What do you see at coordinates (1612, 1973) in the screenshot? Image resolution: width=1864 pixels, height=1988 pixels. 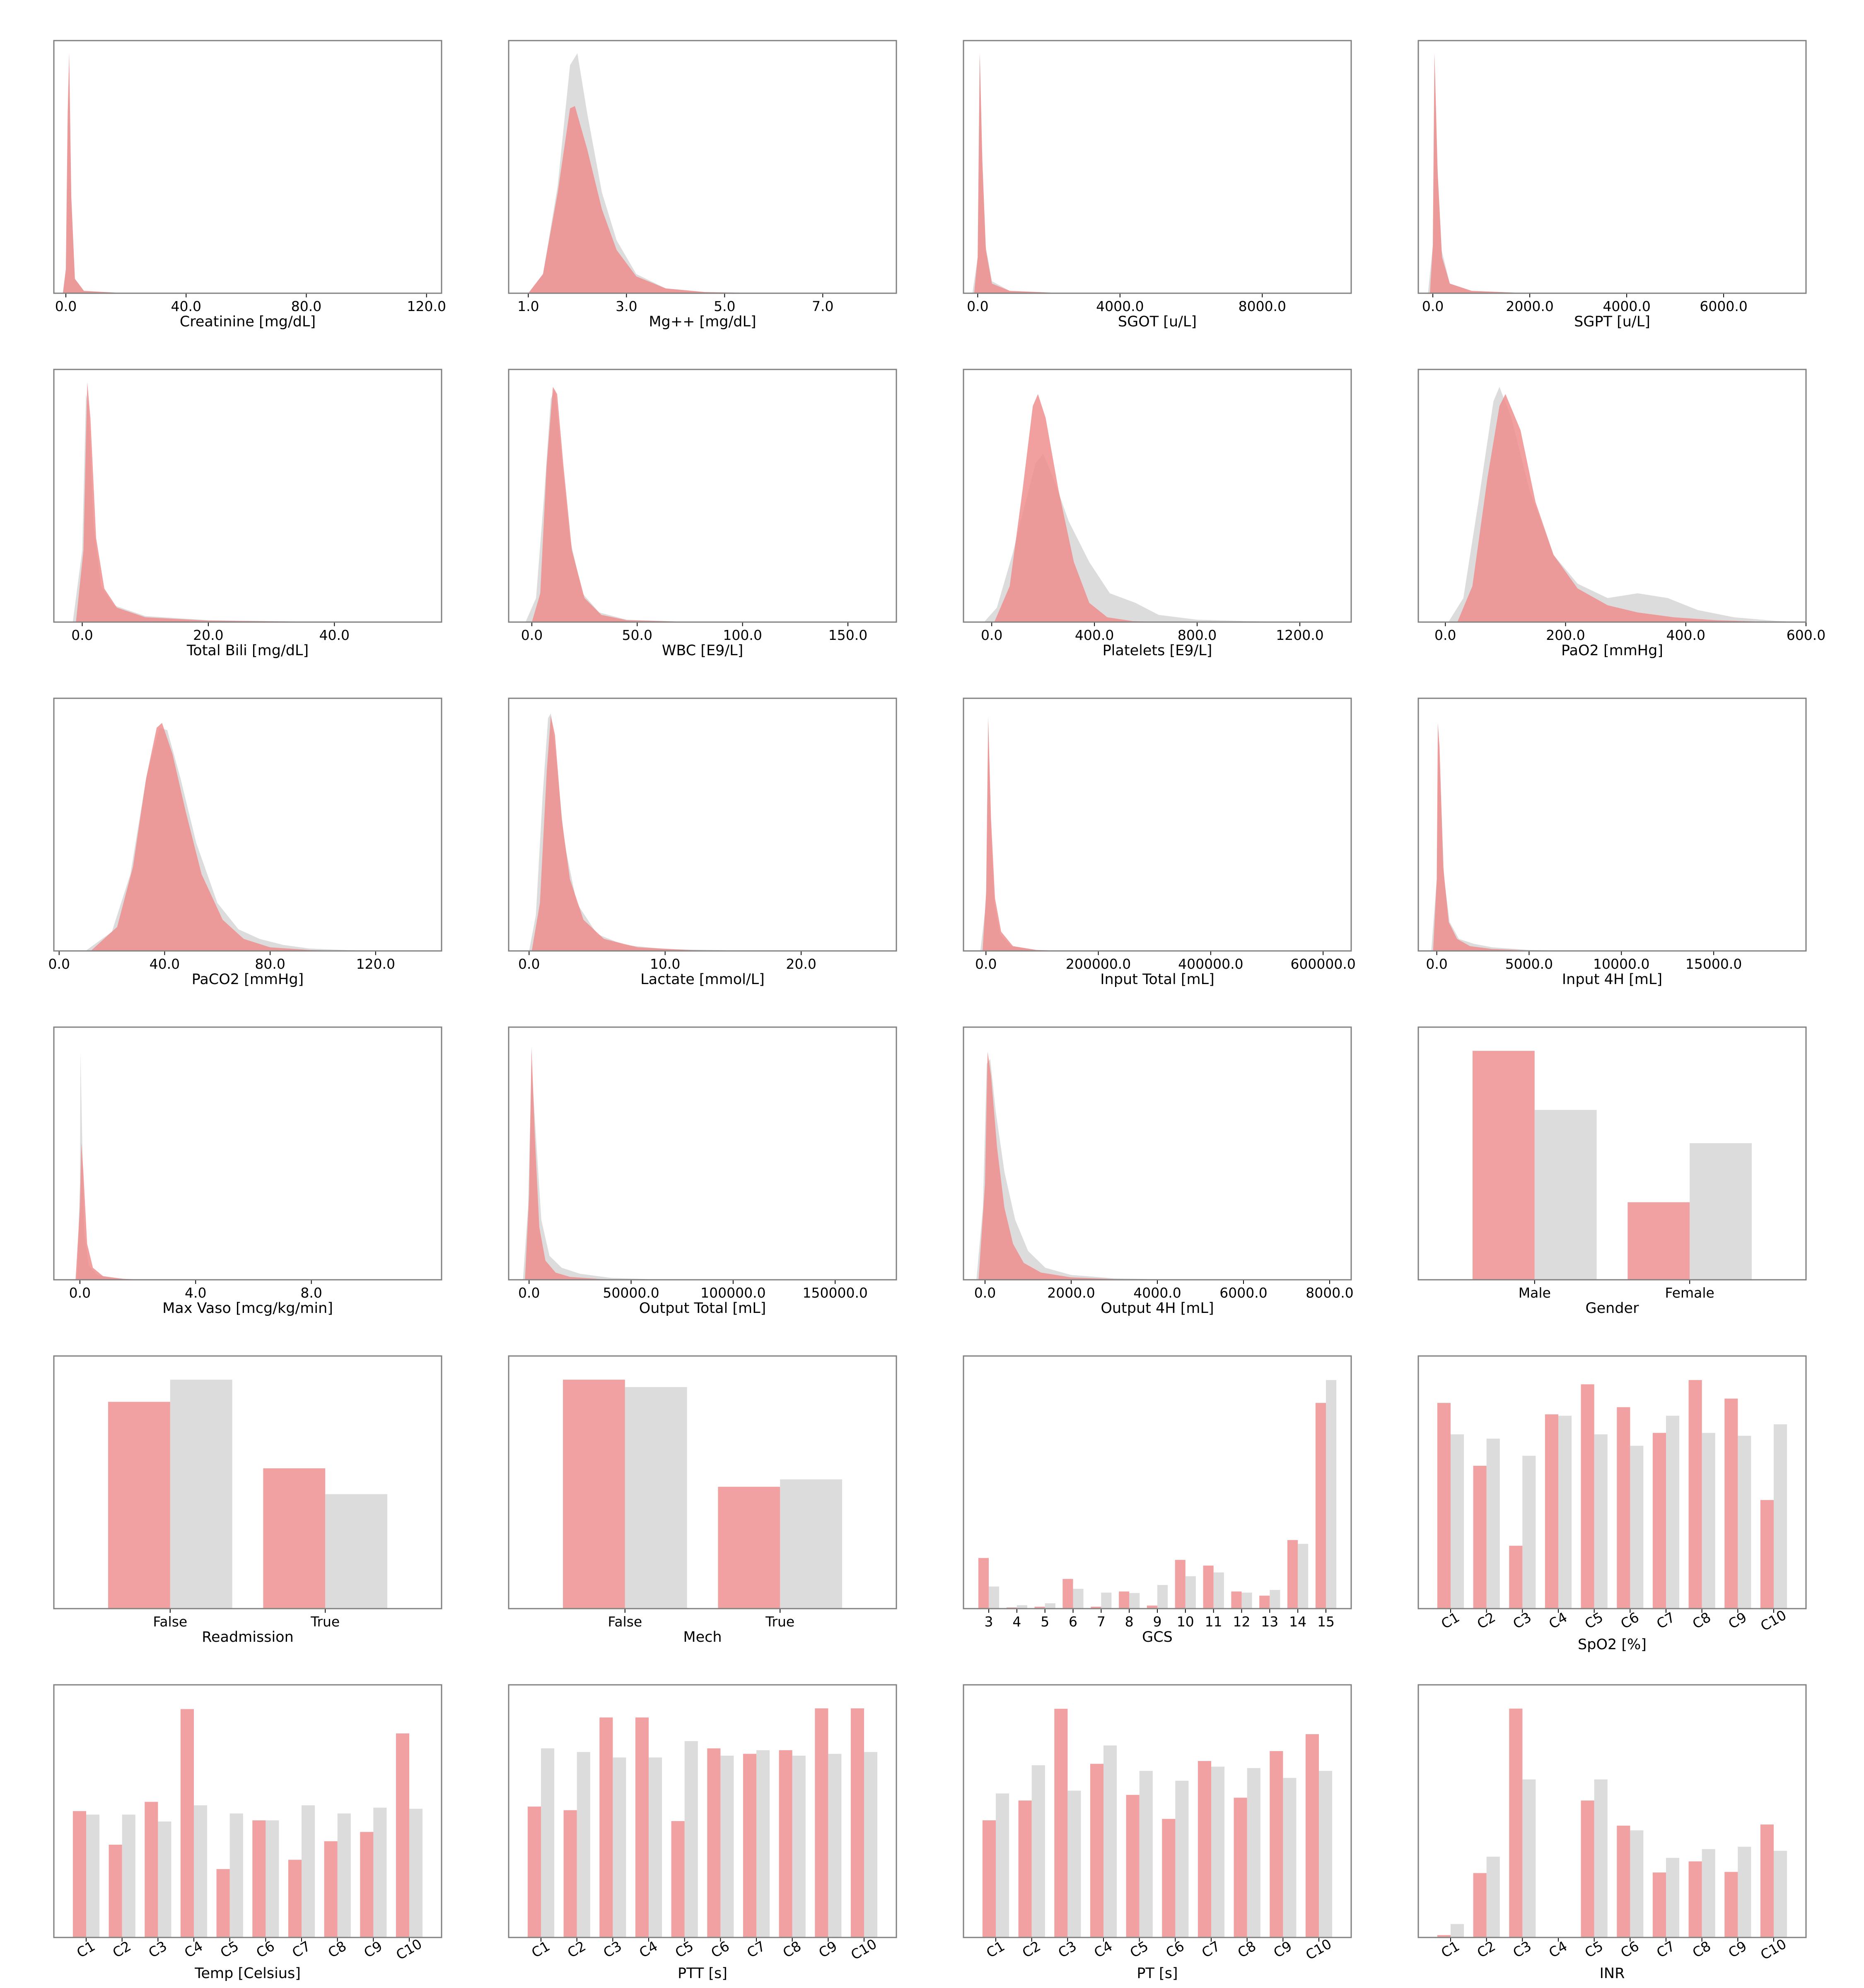 I see `x-axis-label: INR` at bounding box center [1612, 1973].